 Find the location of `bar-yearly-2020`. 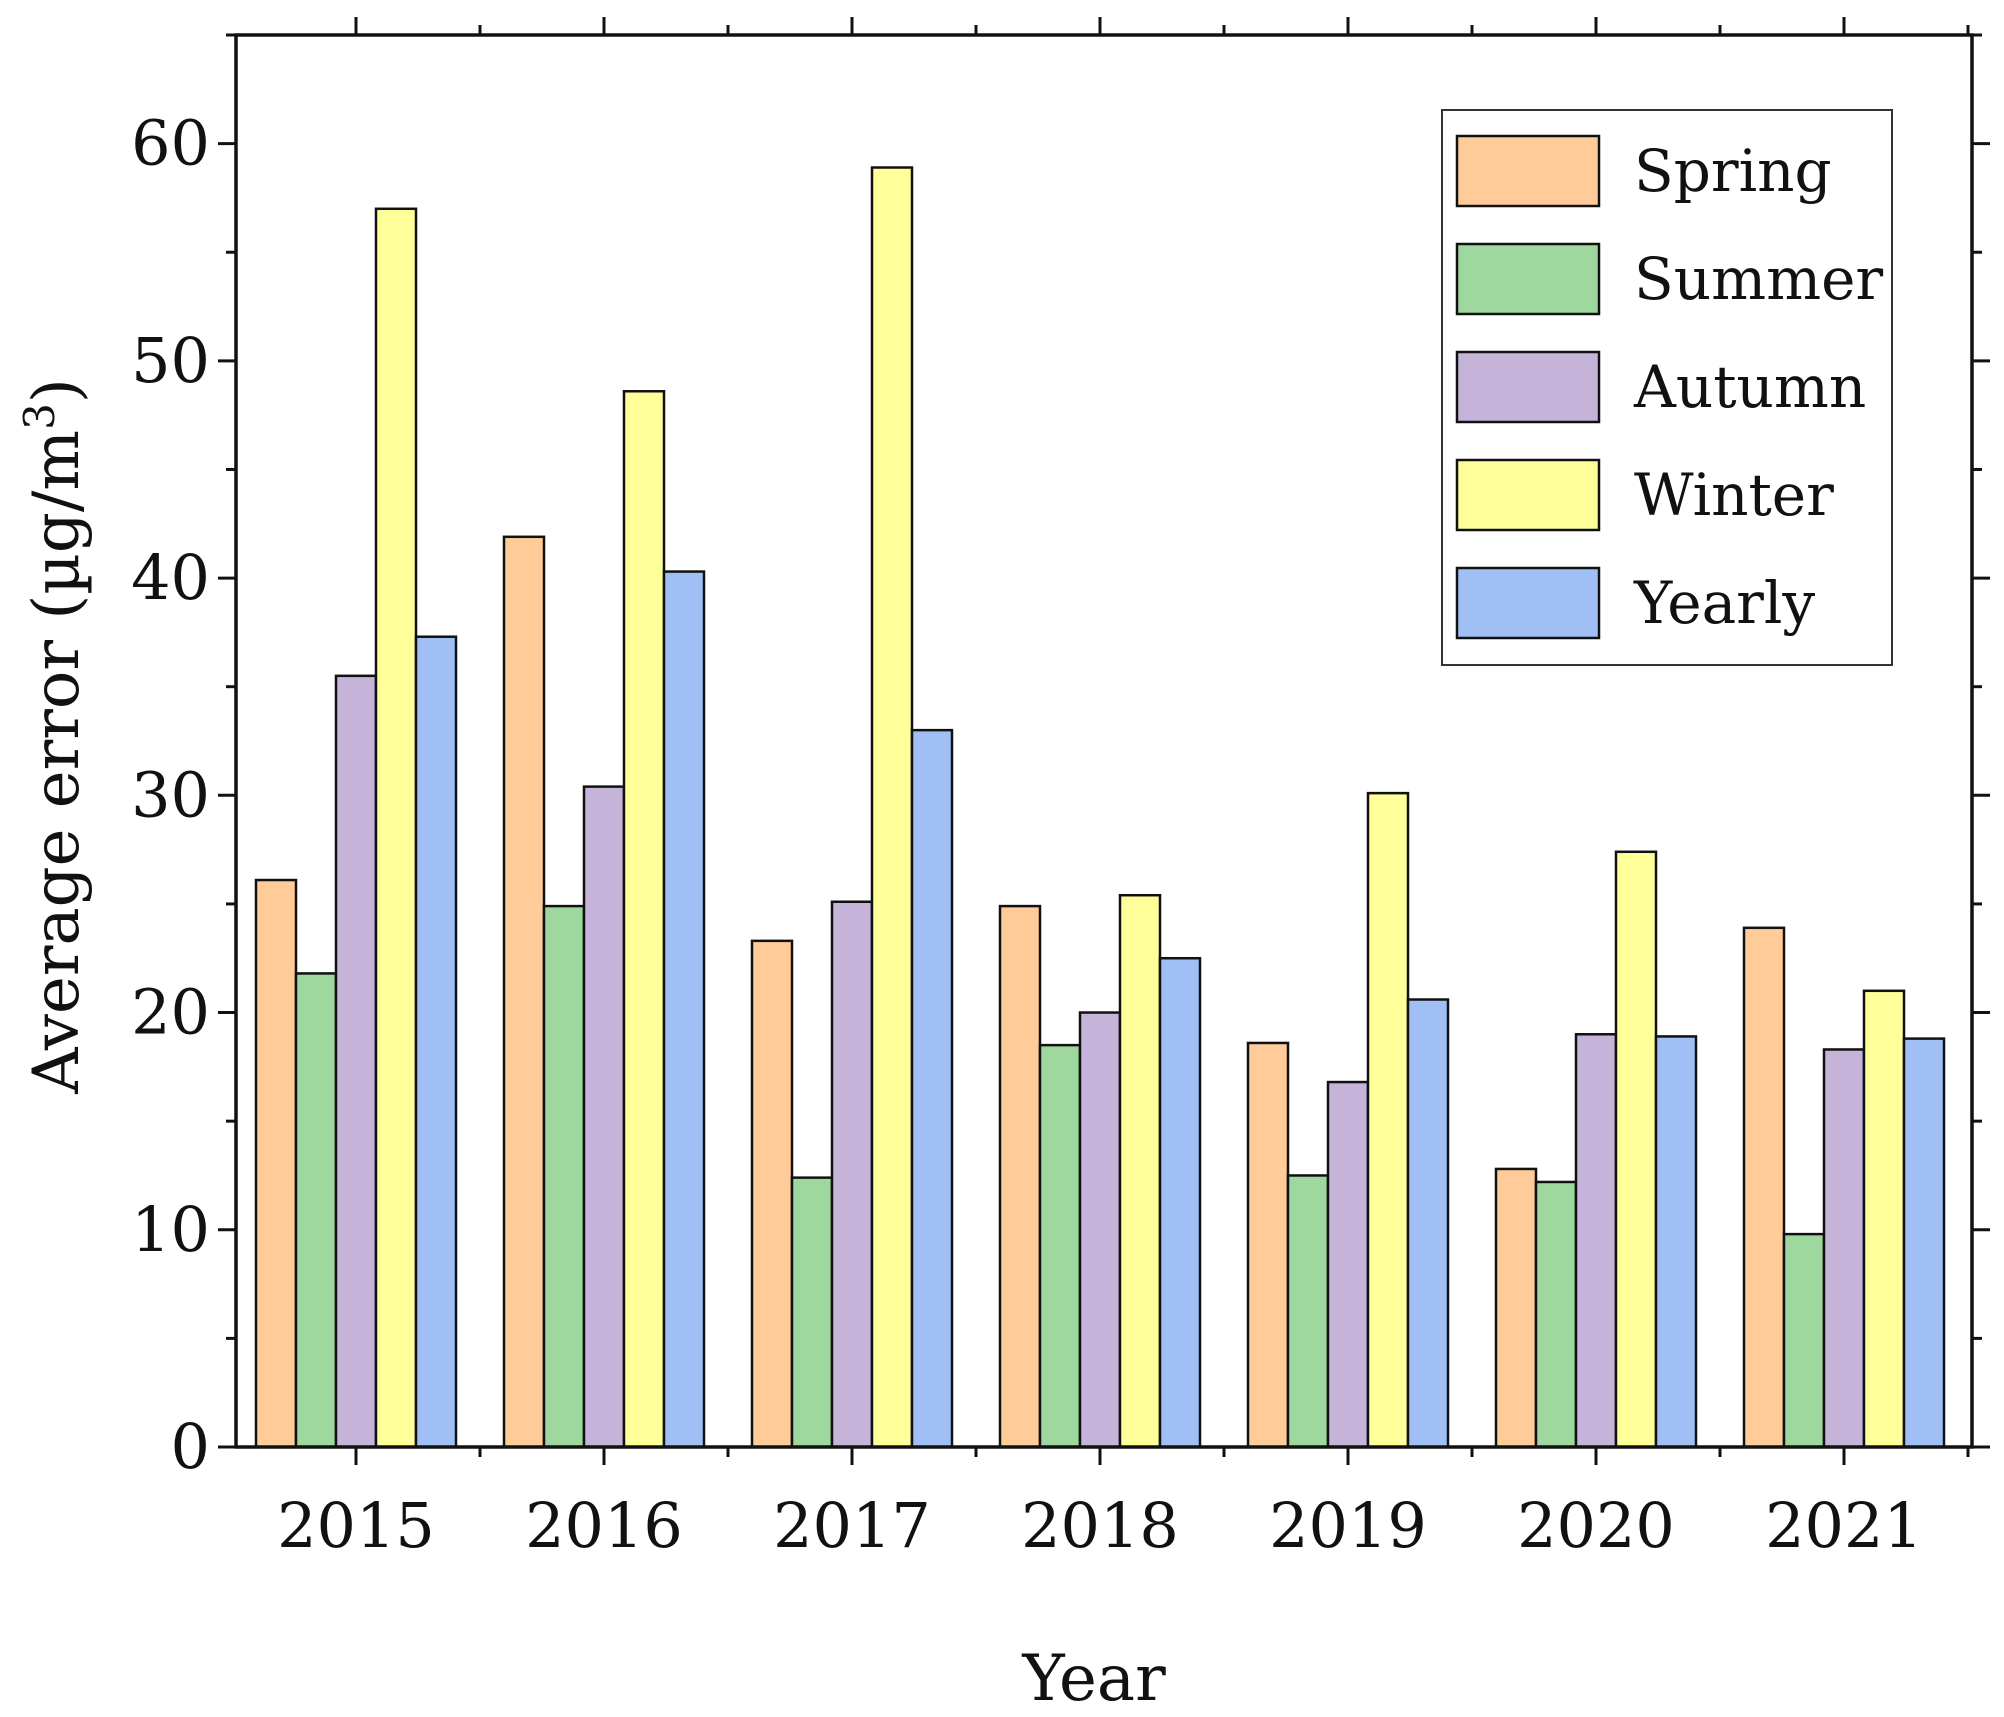

bar-yearly-2020 is located at coordinates (1676, 1242).